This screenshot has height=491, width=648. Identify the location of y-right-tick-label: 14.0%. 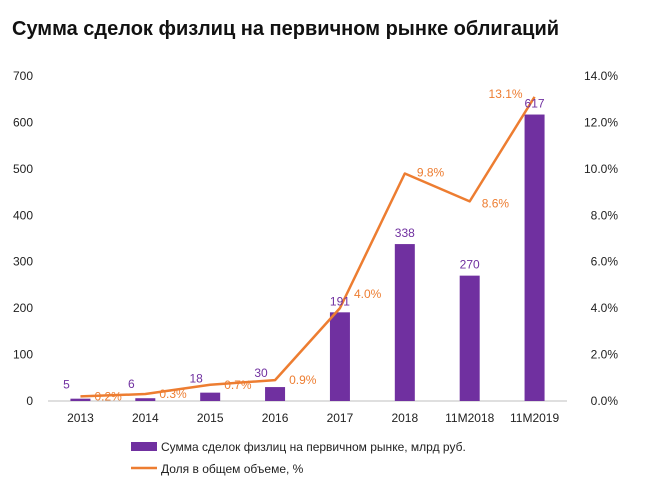
(601, 76).